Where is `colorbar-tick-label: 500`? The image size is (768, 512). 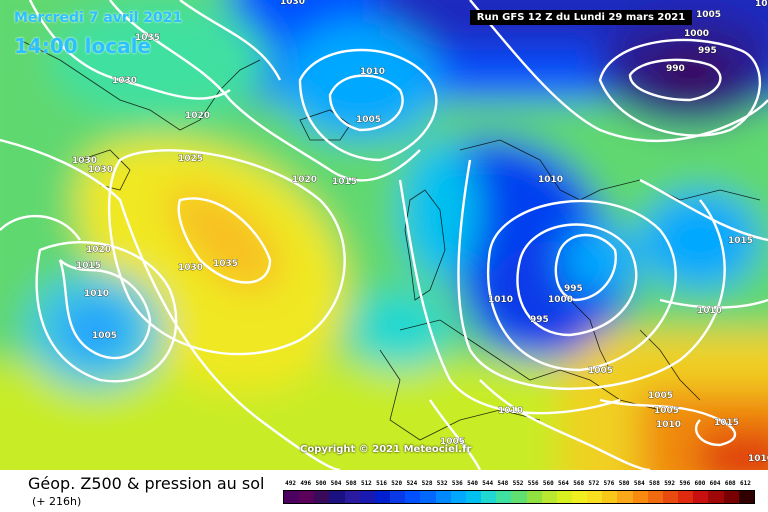
colorbar-tick-label: 500 is located at coordinates (321, 483).